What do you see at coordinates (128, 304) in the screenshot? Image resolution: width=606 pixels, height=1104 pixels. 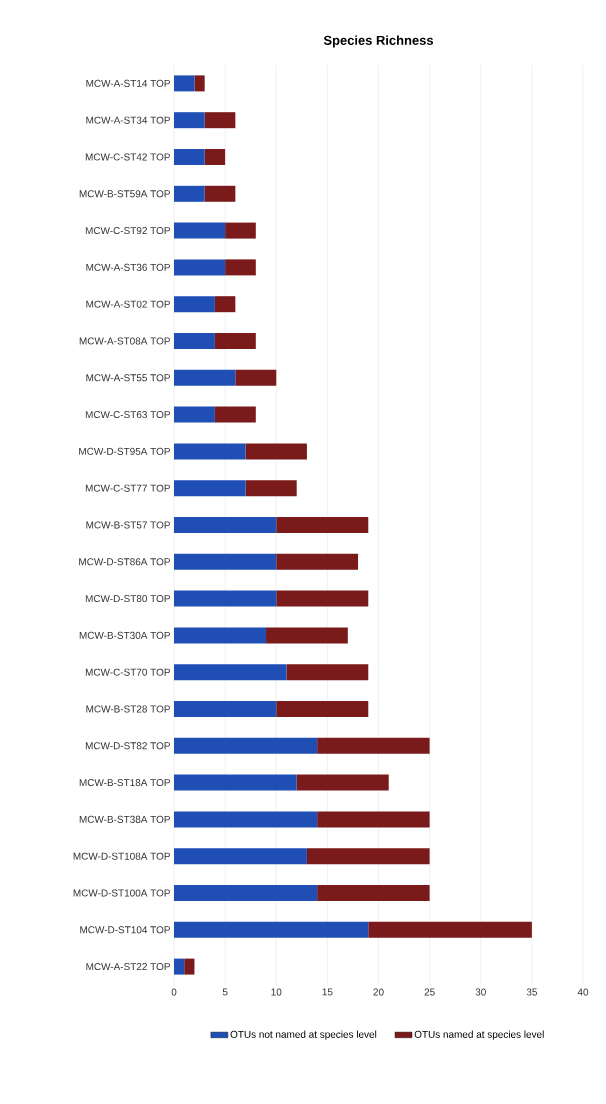 I see `y-tick-label: MCW-A-ST02 TOP` at bounding box center [128, 304].